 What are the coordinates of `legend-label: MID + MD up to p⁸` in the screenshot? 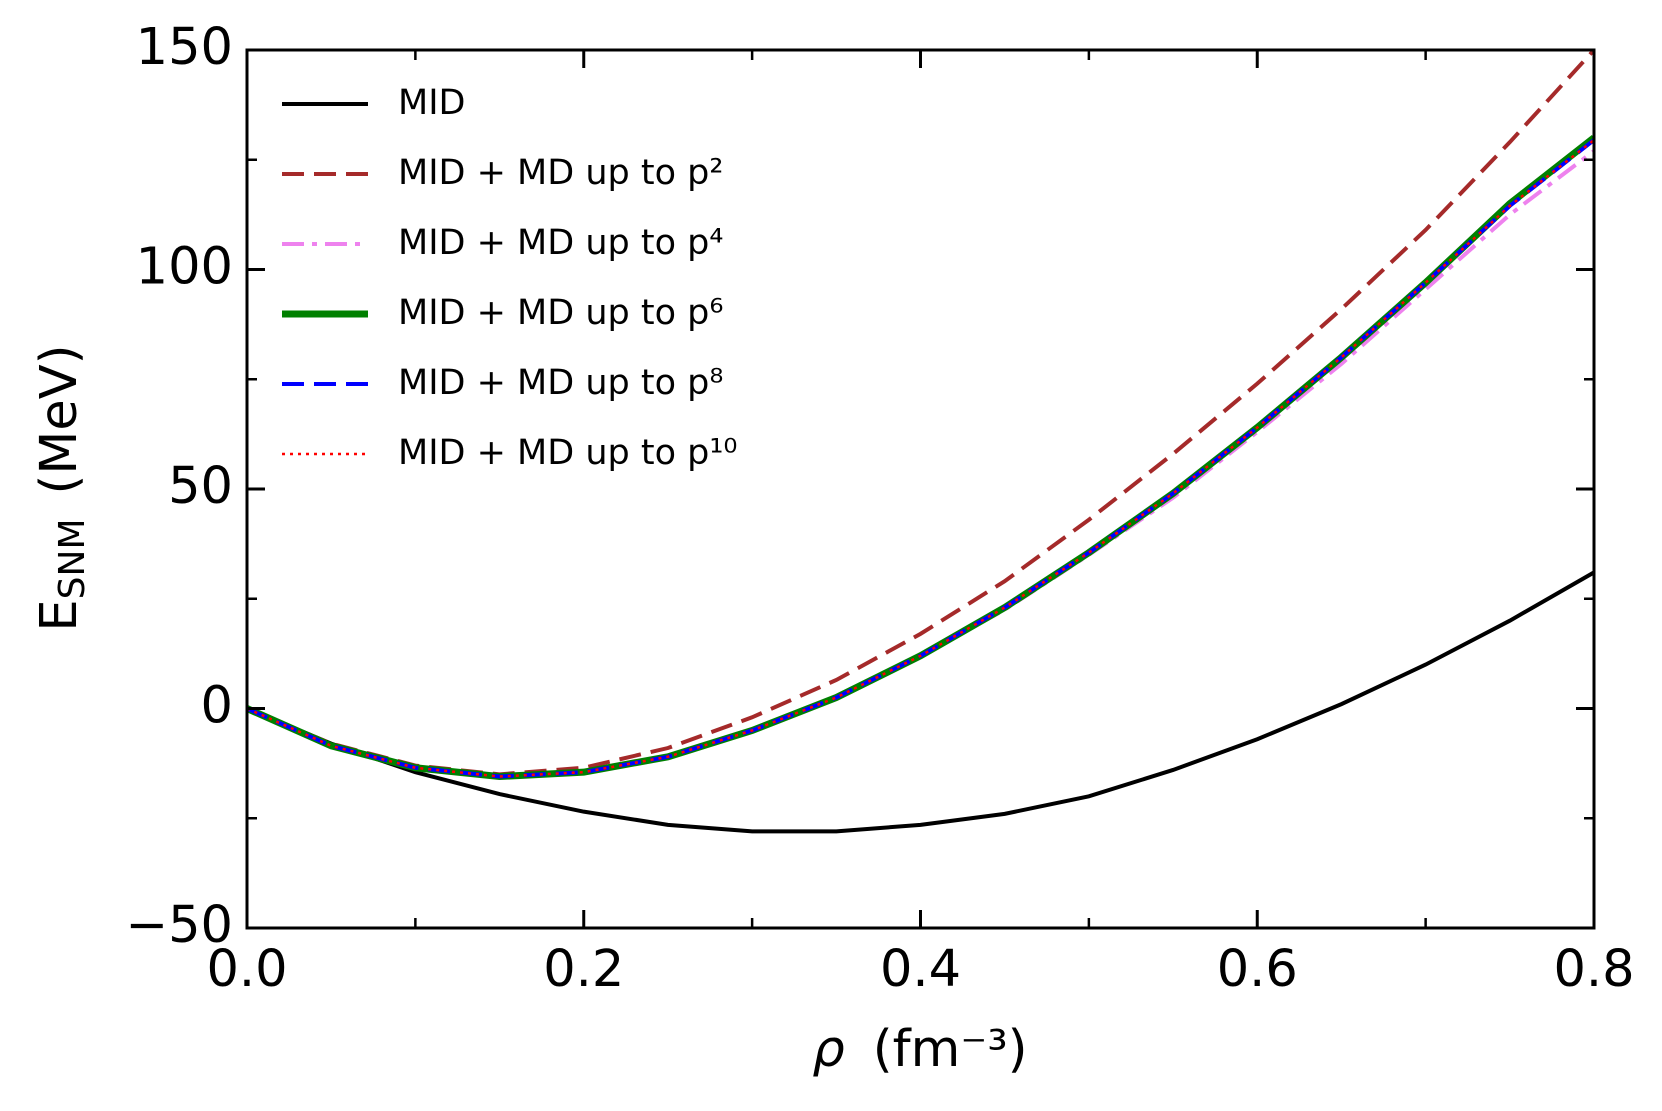 It's located at (560, 383).